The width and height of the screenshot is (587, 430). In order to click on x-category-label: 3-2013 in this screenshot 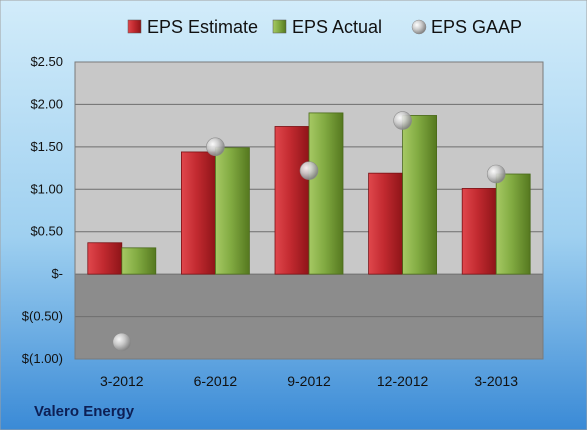, I will do `click(496, 381)`.